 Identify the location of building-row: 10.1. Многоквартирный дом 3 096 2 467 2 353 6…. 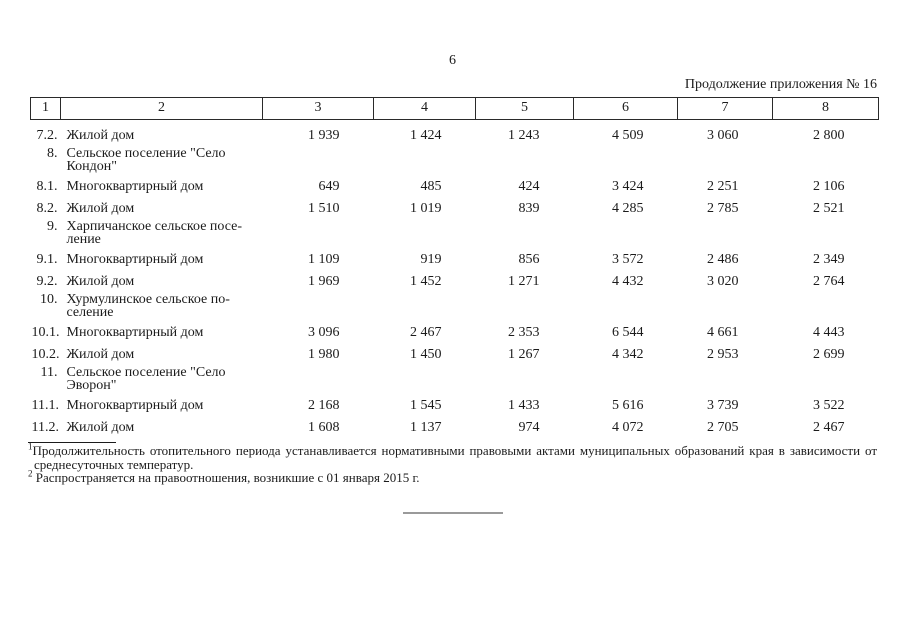
(455, 333).